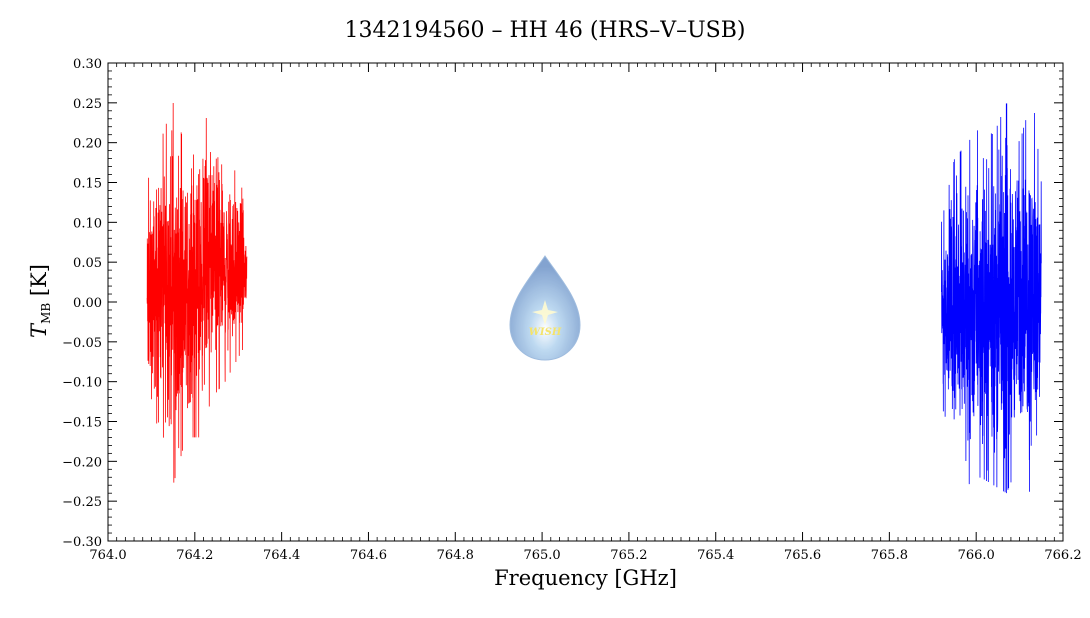 The width and height of the screenshot is (1090, 618). Describe the element at coordinates (281, 555) in the screenshot. I see `x-tick-label: 764.4` at that location.